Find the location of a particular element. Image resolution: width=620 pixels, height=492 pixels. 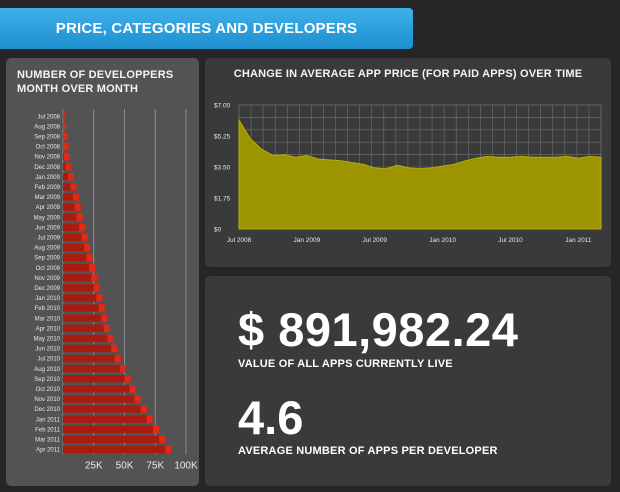

y-tick-label: Apr 2011 is located at coordinates (48, 451).